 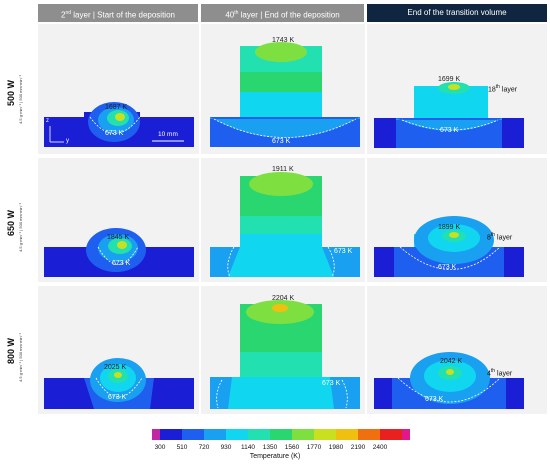 What do you see at coordinates (283, 298) in the screenshot?
I see `peak-temp-label: 2204 K` at bounding box center [283, 298].